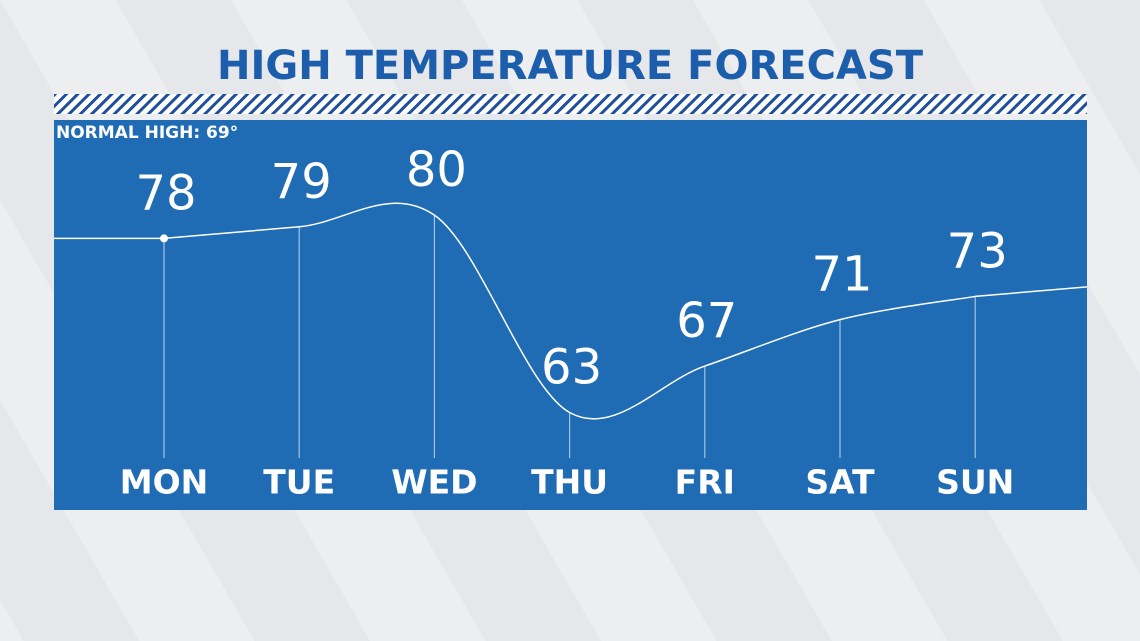 The image size is (1140, 641). I want to click on x-tick-label: MON, so click(164, 482).